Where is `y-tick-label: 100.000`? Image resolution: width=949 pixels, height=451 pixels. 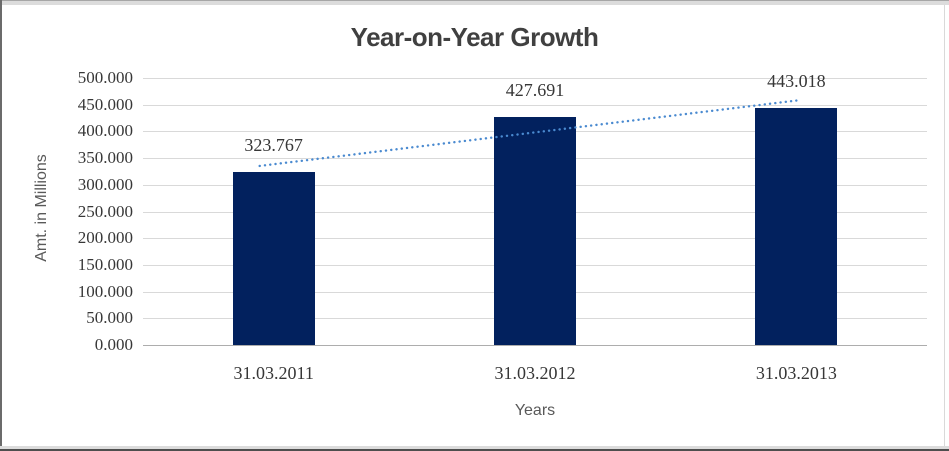 y-tick-label: 100.000 is located at coordinates (105, 291).